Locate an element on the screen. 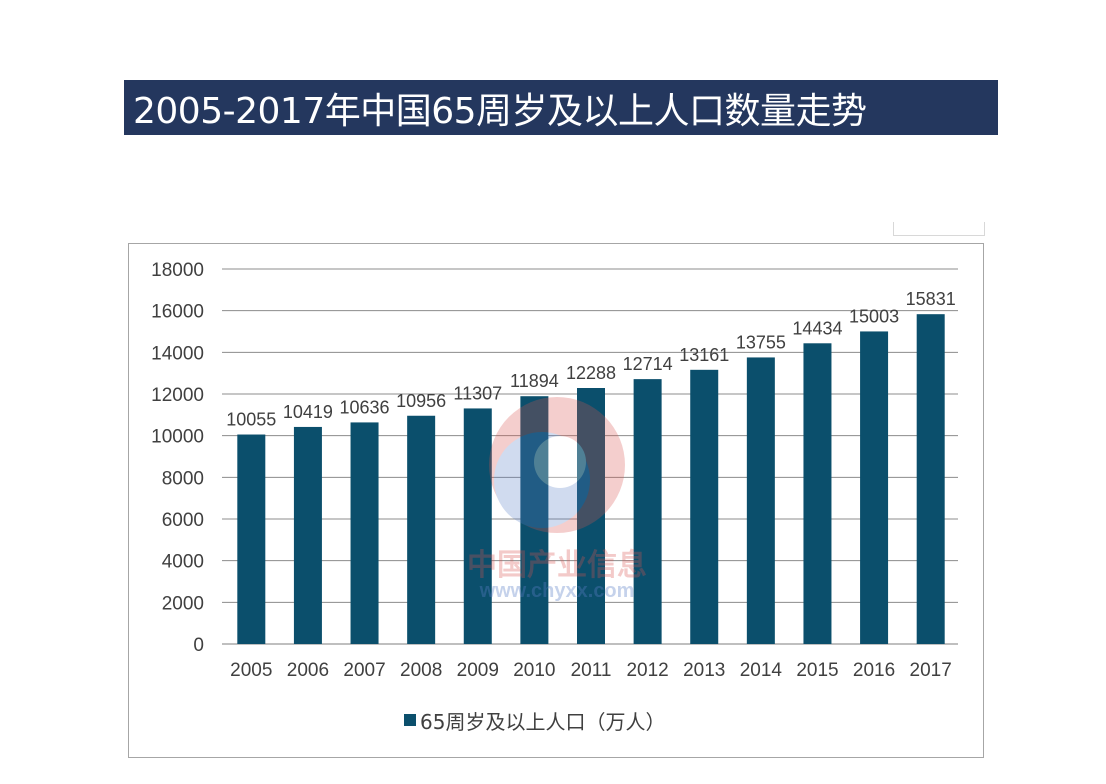 The height and width of the screenshot is (784, 1106). legend: 65周岁及以上人口（万人） is located at coordinates (534, 720).